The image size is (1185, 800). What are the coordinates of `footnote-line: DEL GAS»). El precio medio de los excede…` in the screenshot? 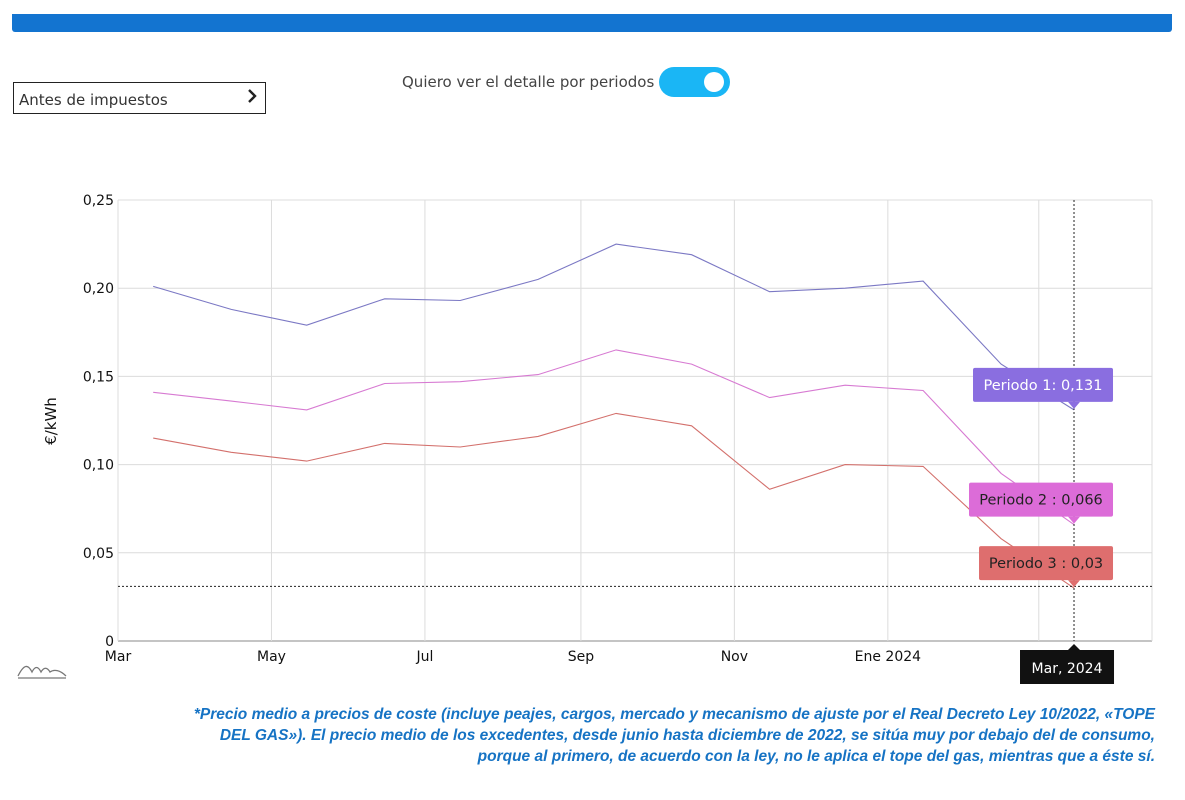 It's located at (687, 735).